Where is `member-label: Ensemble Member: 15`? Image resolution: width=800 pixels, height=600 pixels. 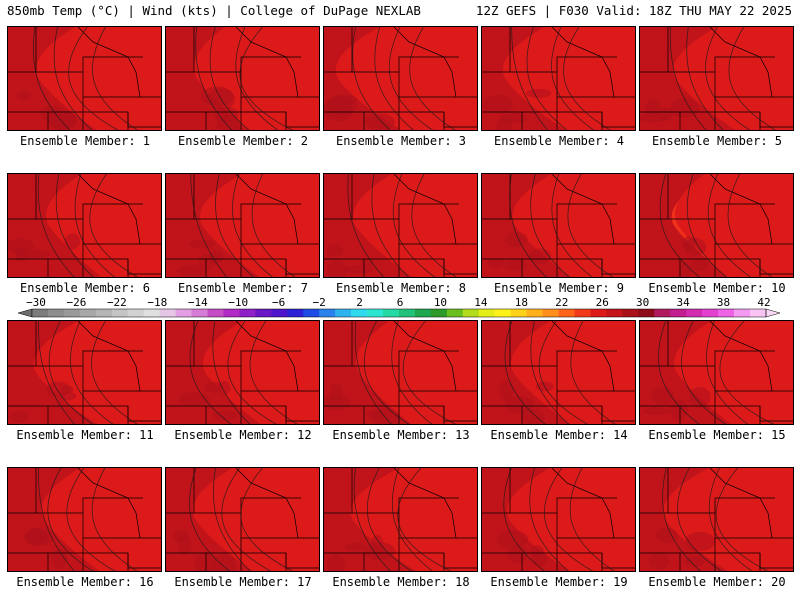
member-label: Ensemble Member: 15 is located at coordinates (717, 435).